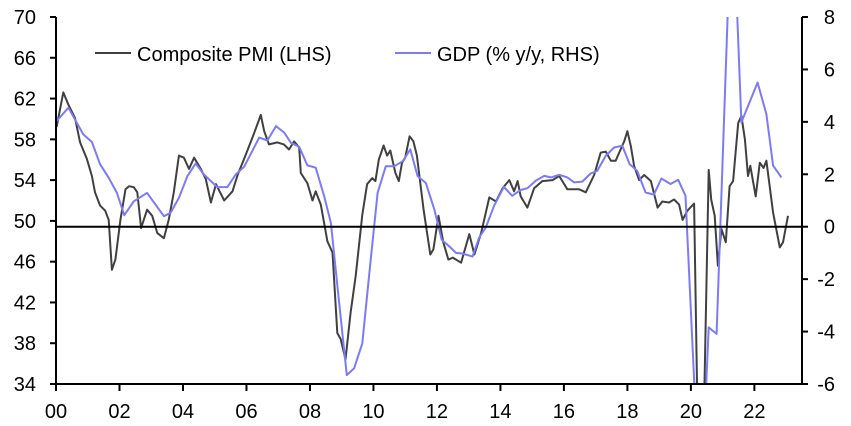 The image size is (851, 426). Describe the element at coordinates (500, 412) in the screenshot. I see `x-tick-label: 14` at that location.